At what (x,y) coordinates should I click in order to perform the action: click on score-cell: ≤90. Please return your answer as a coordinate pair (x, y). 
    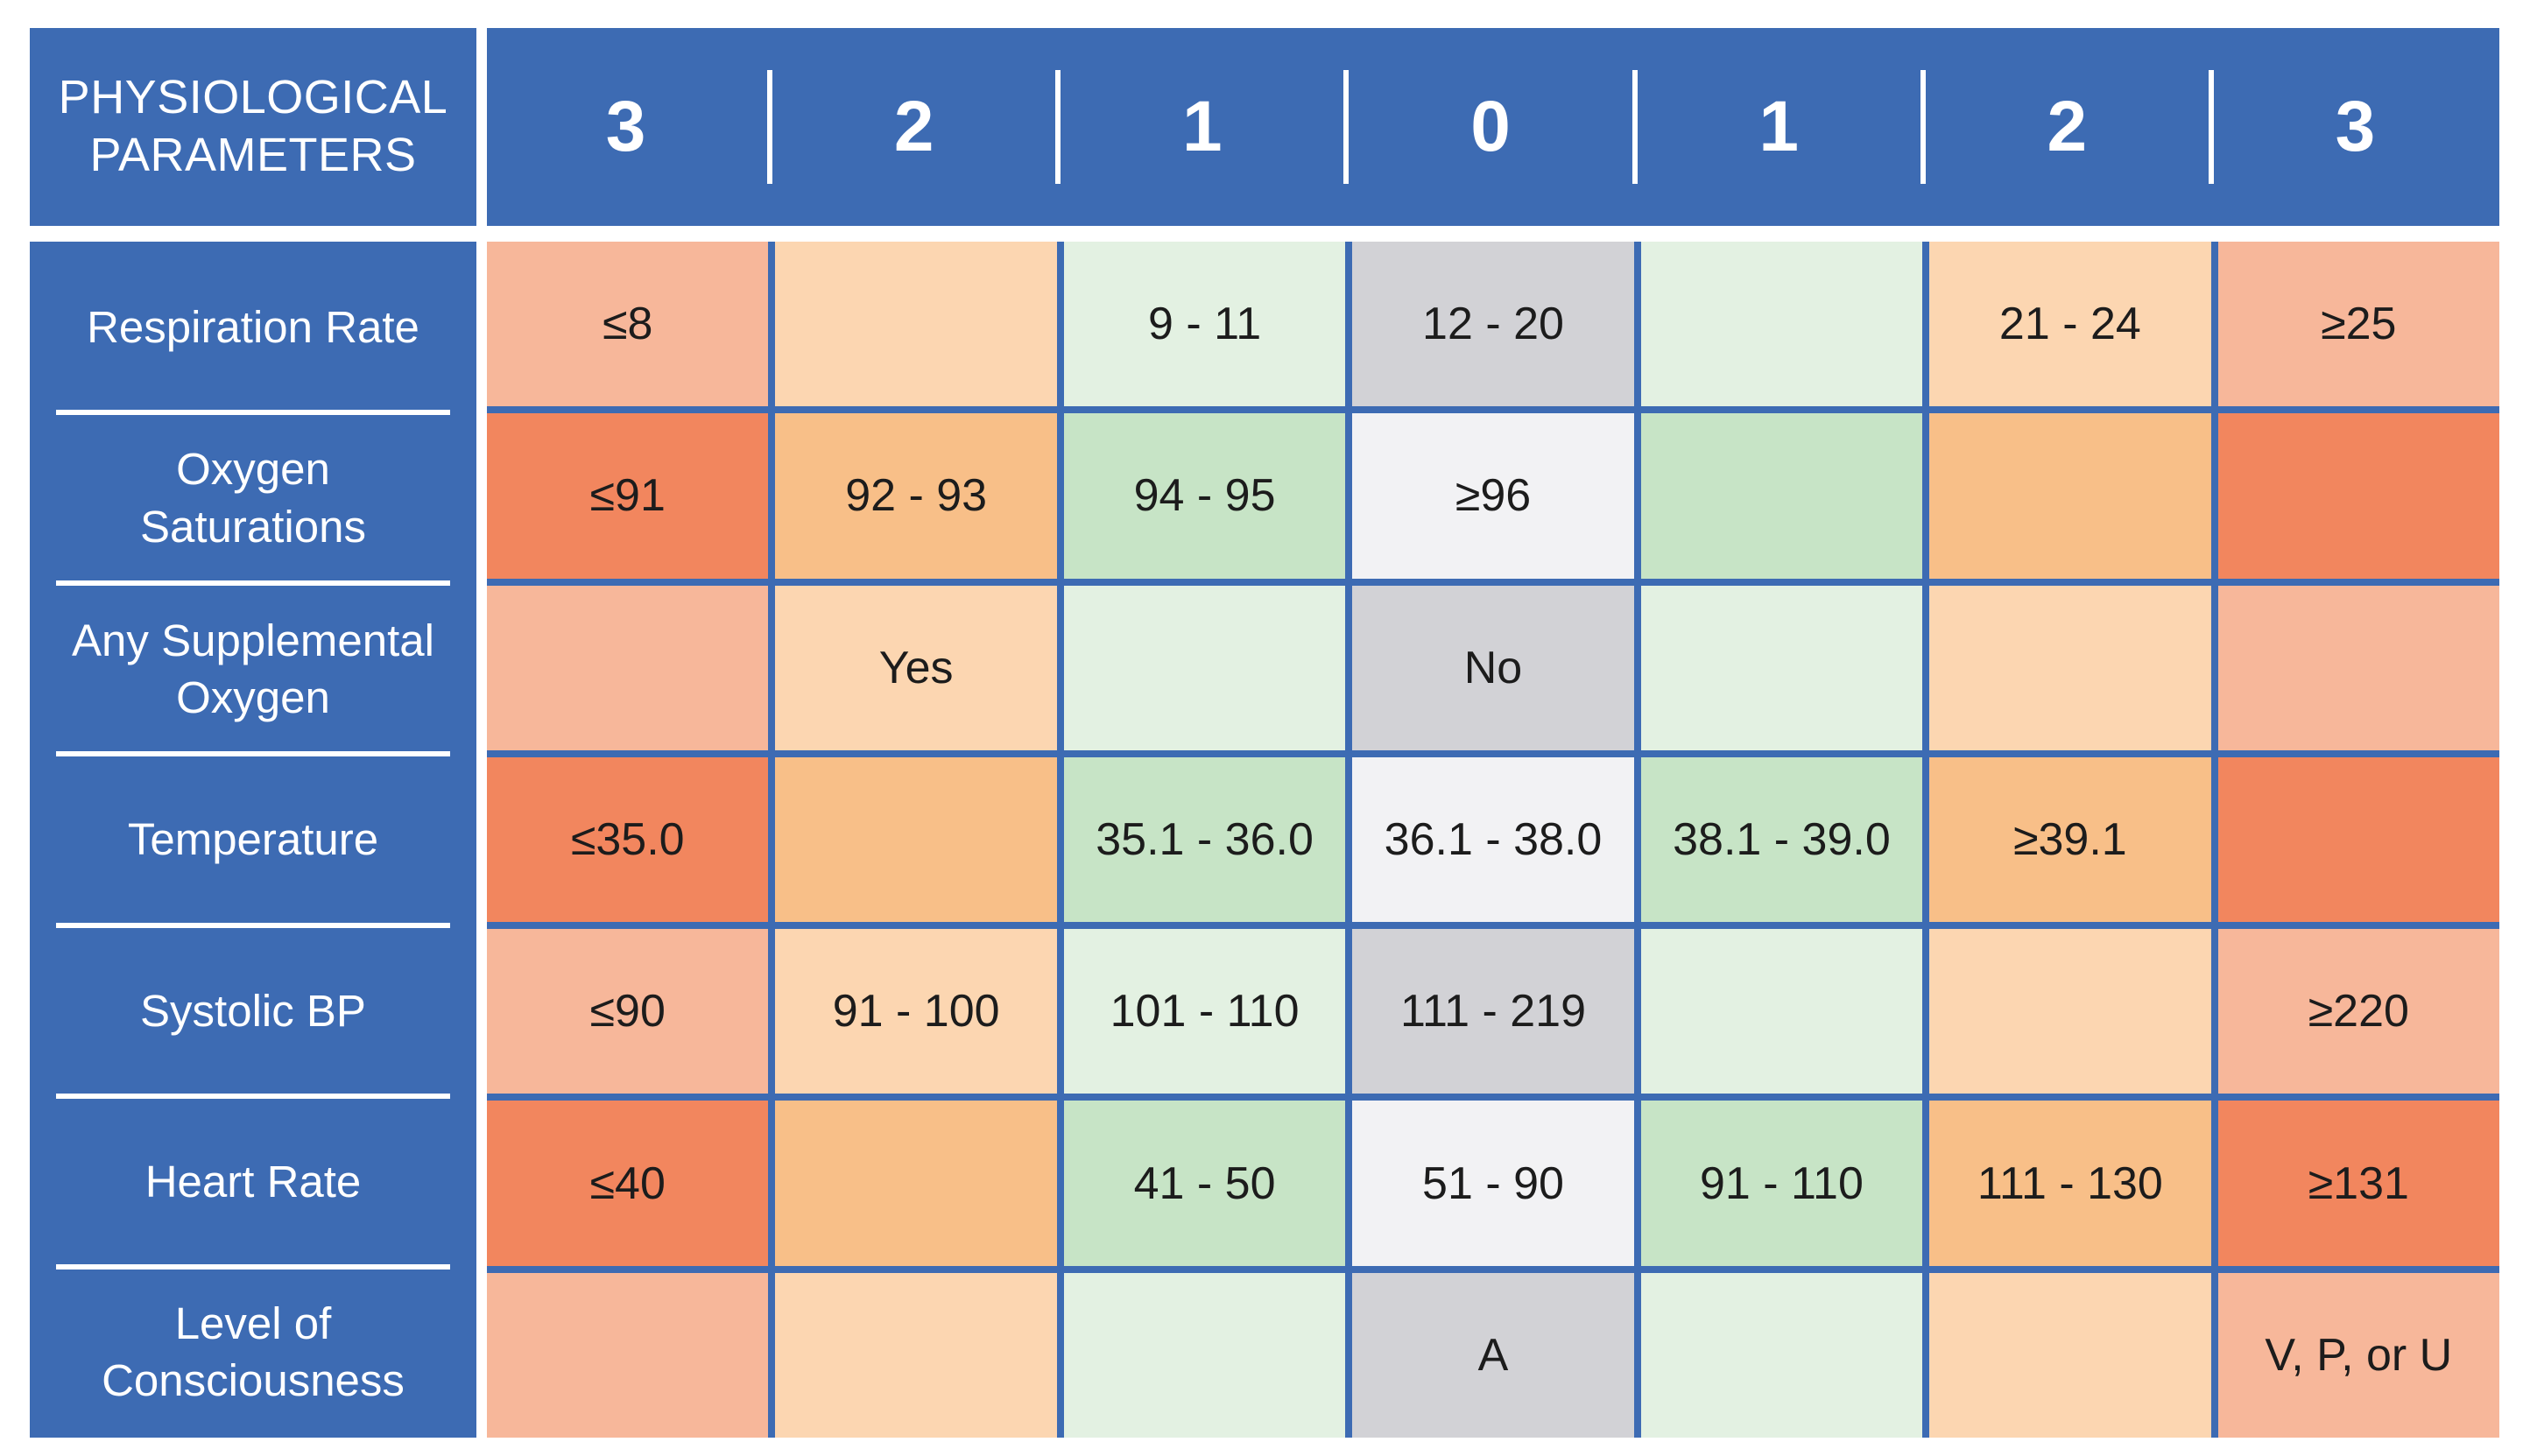
    Looking at the image, I should click on (628, 1011).